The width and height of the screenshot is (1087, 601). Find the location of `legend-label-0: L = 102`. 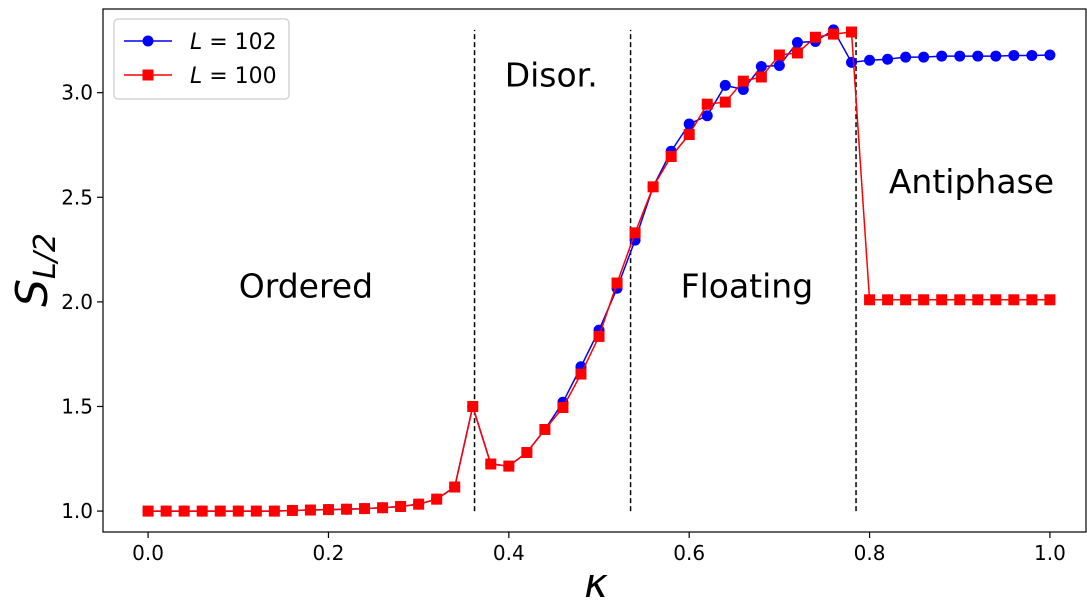

legend-label-0: L = 102 is located at coordinates (233, 42).